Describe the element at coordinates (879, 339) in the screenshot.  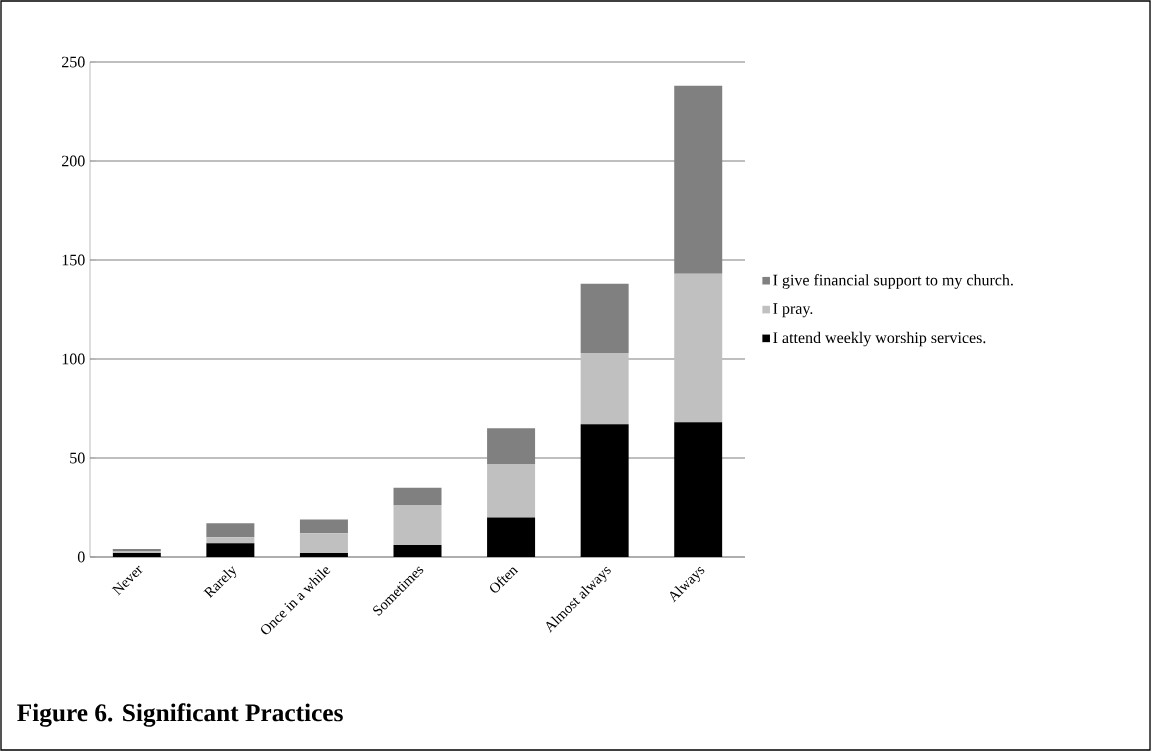
I see `legend-label: I attend weekly worship services.` at that location.